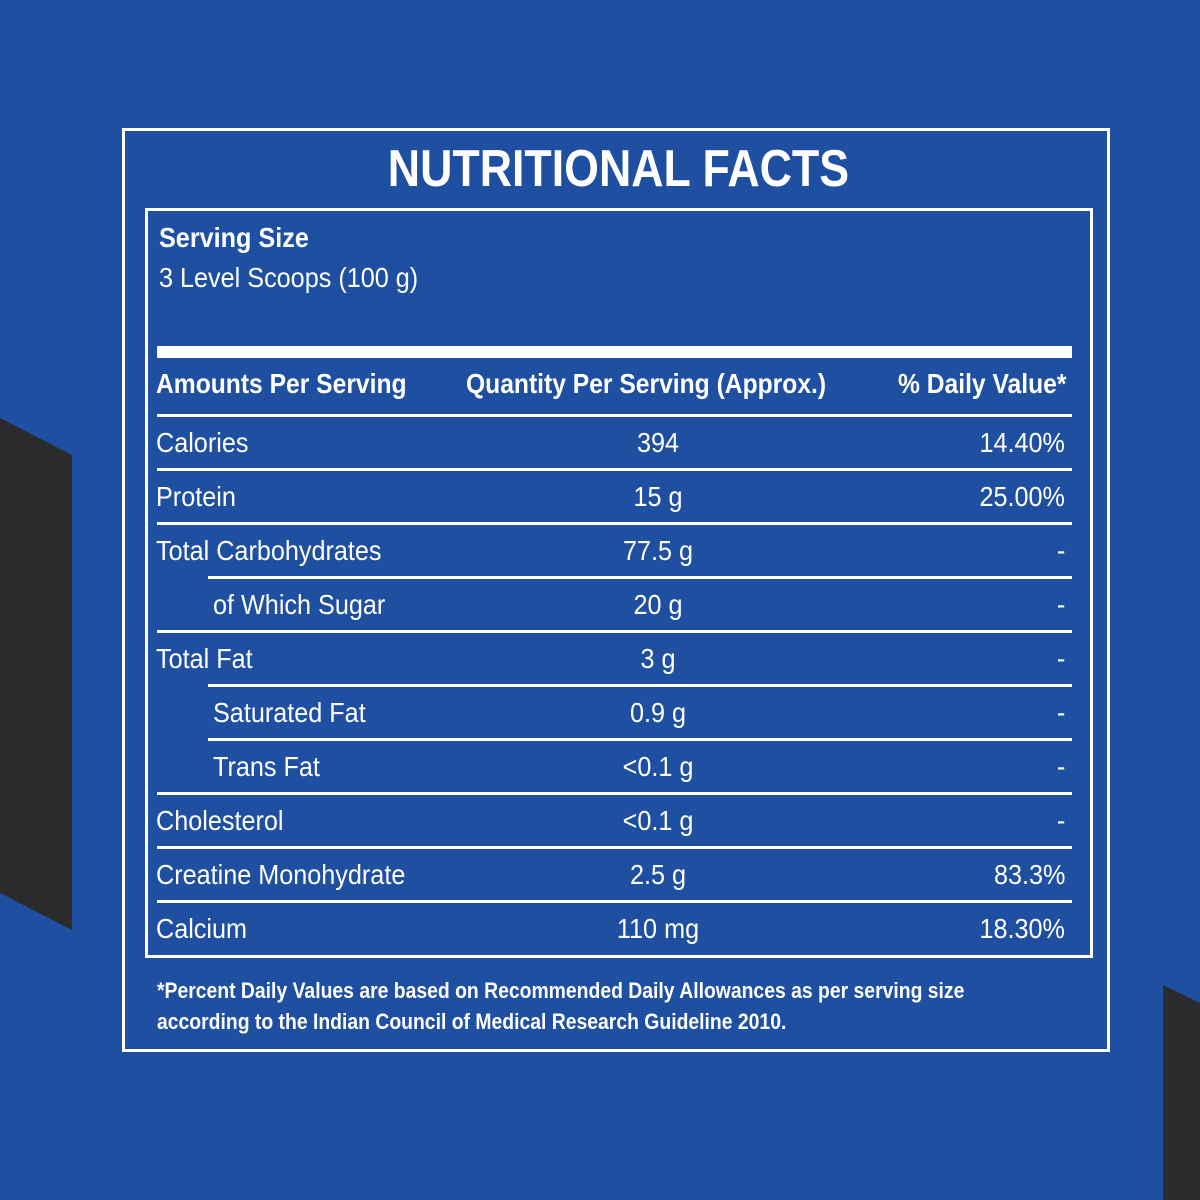 The height and width of the screenshot is (1200, 1200). Describe the element at coordinates (981, 383) in the screenshot. I see `column-header-daily-value: % Daily Value*` at that location.